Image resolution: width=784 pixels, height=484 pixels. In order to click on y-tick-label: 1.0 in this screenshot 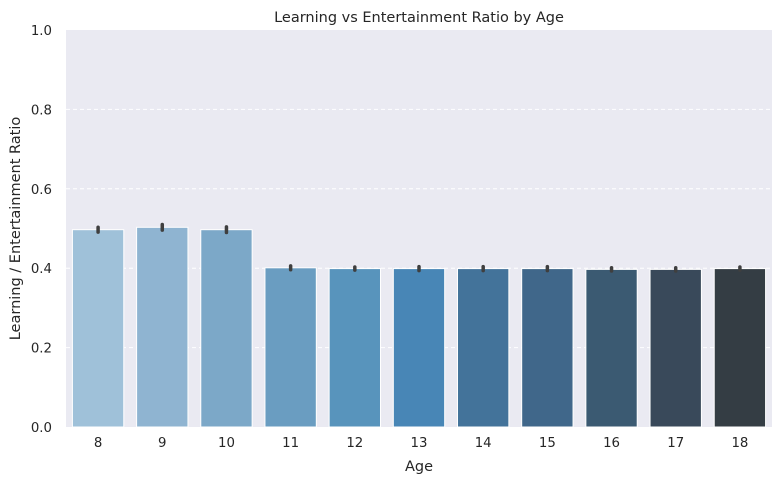, I will do `click(41, 31)`.